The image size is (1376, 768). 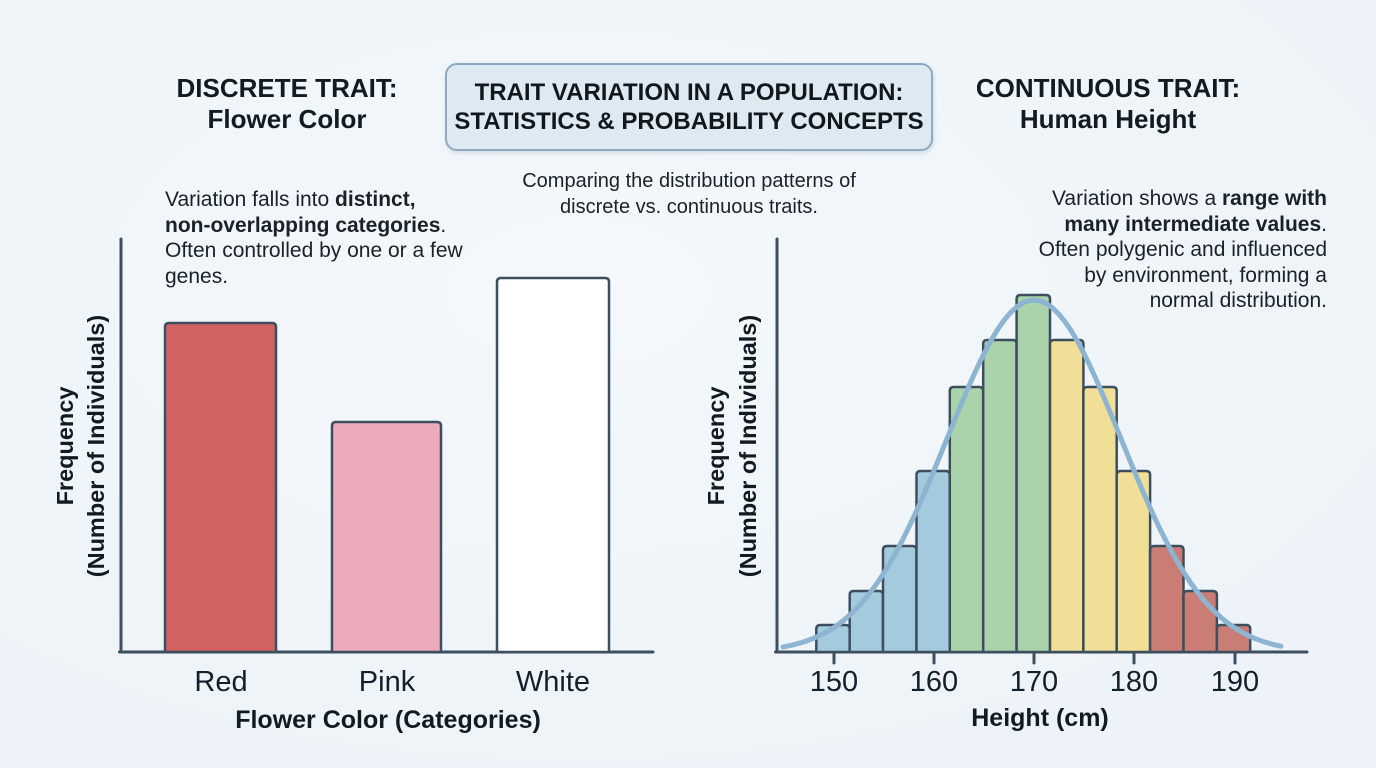 What do you see at coordinates (220, 682) in the screenshot?
I see `svg-text: Red` at bounding box center [220, 682].